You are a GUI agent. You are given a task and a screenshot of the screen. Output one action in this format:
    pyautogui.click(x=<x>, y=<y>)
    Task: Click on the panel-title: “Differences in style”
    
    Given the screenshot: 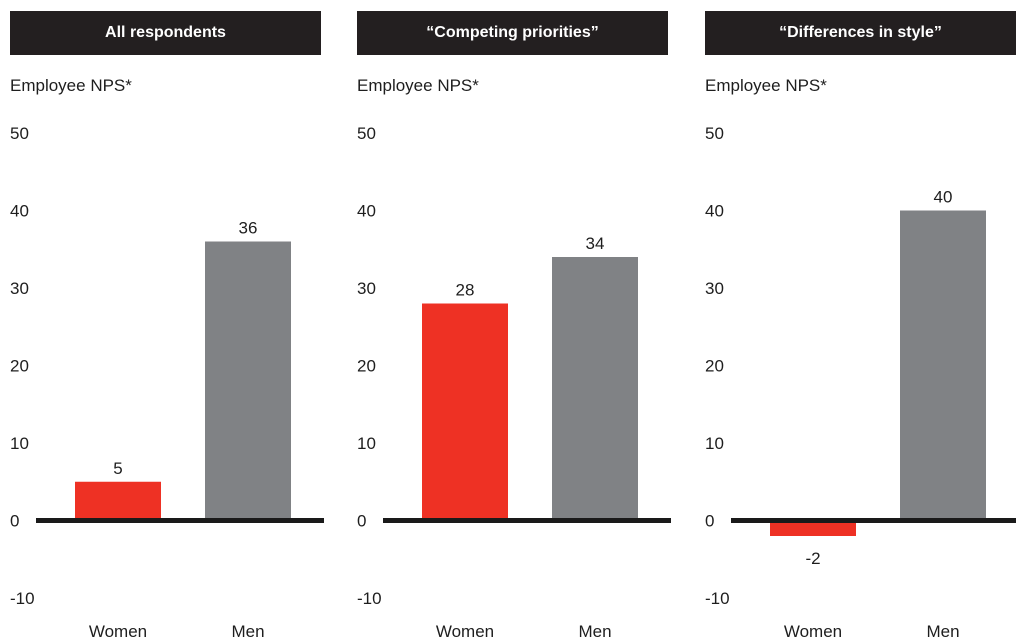 What is the action you would take?
    pyautogui.click(x=860, y=33)
    